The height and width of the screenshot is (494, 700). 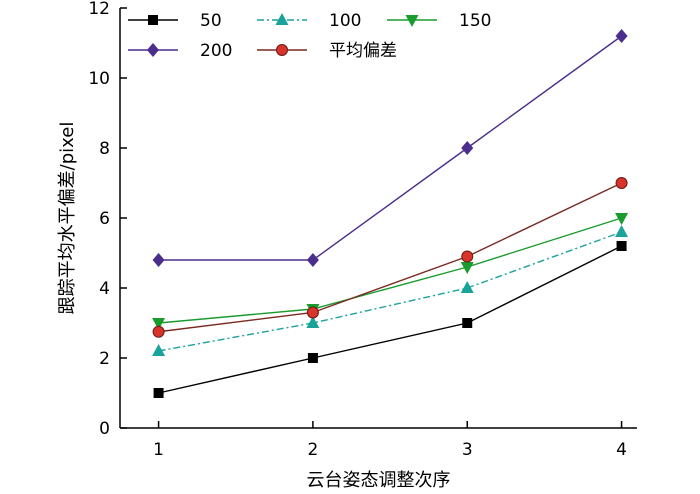 I want to click on legend-item: 50, so click(x=175, y=21).